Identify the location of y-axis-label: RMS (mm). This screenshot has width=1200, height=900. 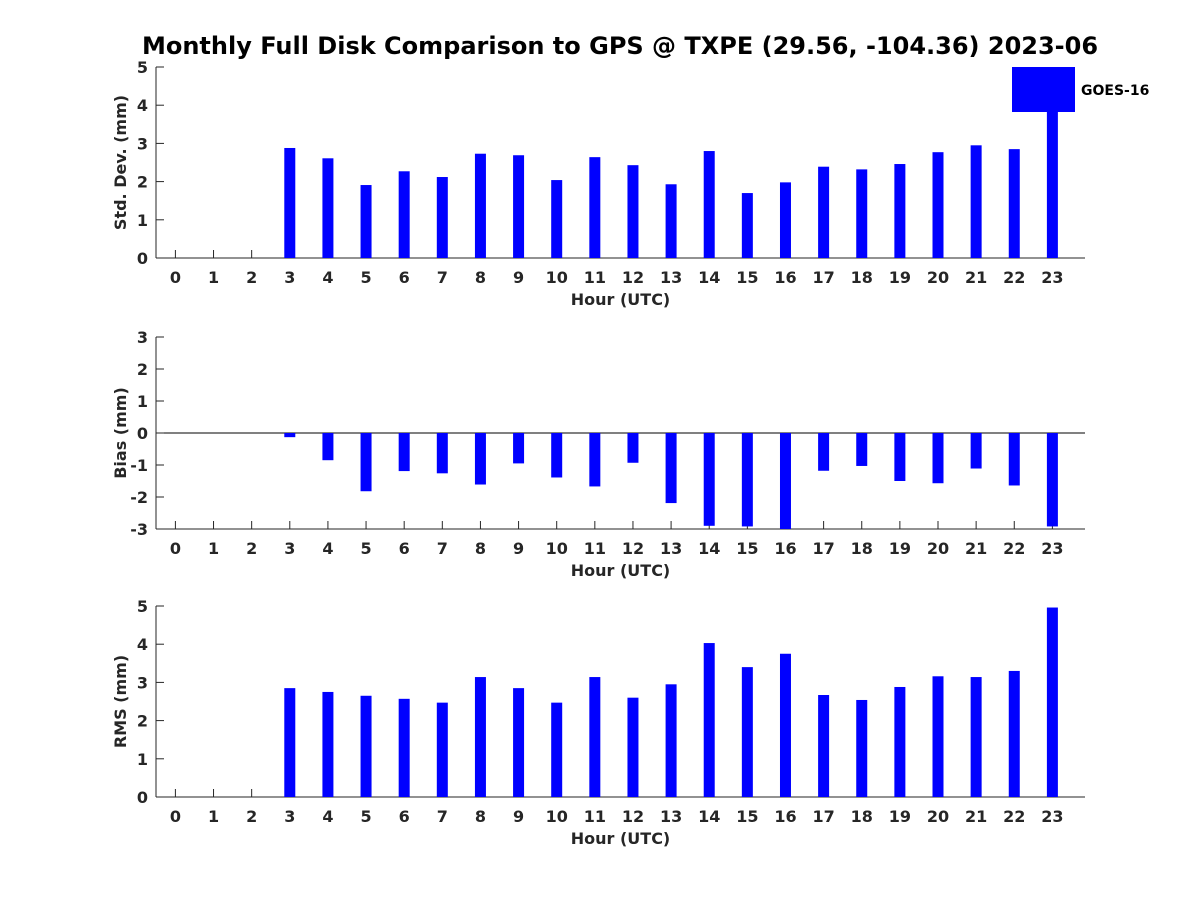
(120, 701).